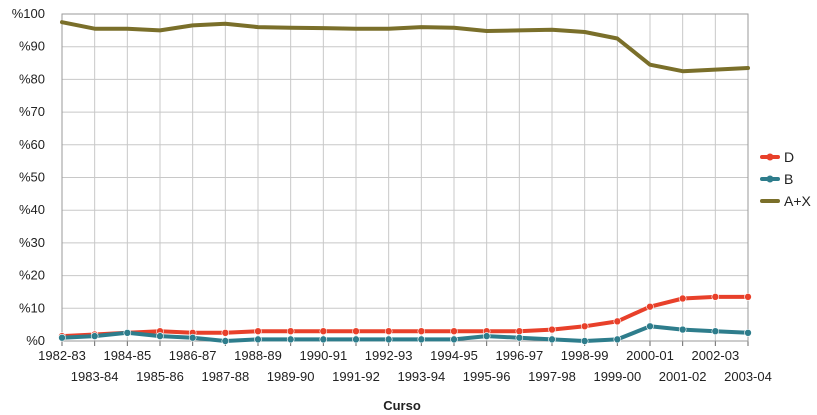 Image resolution: width=817 pixels, height=415 pixels. I want to click on x-tick-label: 2002-03, so click(715, 355).